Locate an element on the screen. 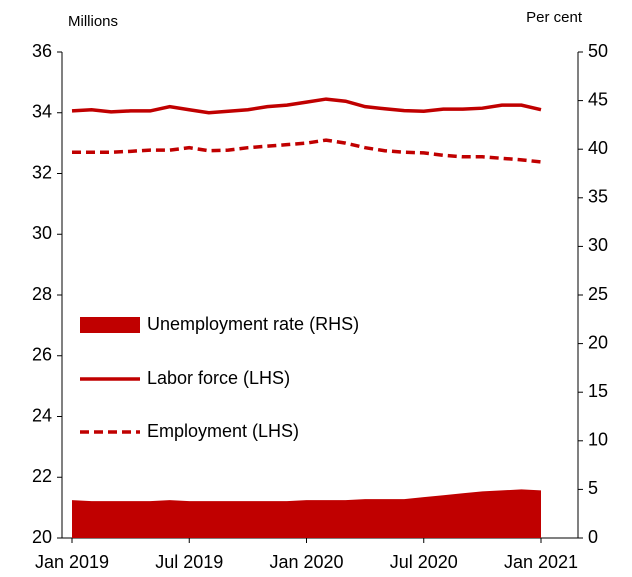 The width and height of the screenshot is (632, 577). y2-axis-label: Per cent is located at coordinates (554, 17).